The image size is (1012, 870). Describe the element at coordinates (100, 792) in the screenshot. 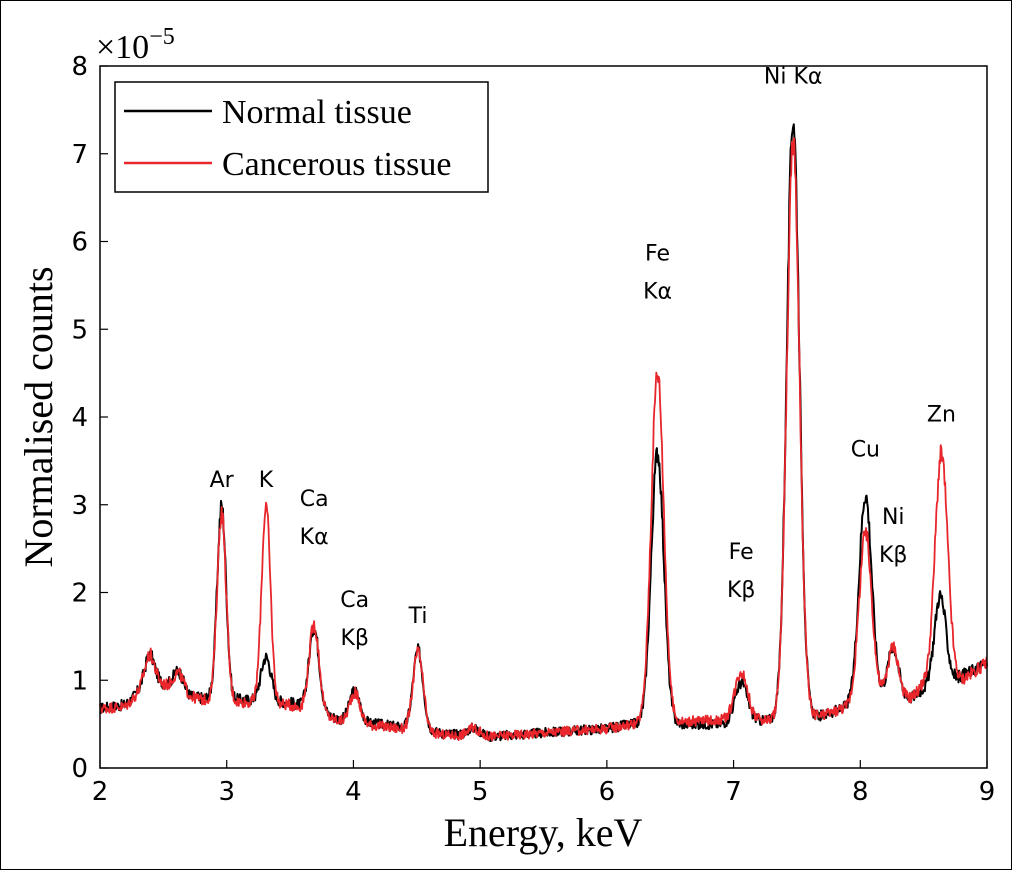

I see `x-tick-label: 2` at that location.